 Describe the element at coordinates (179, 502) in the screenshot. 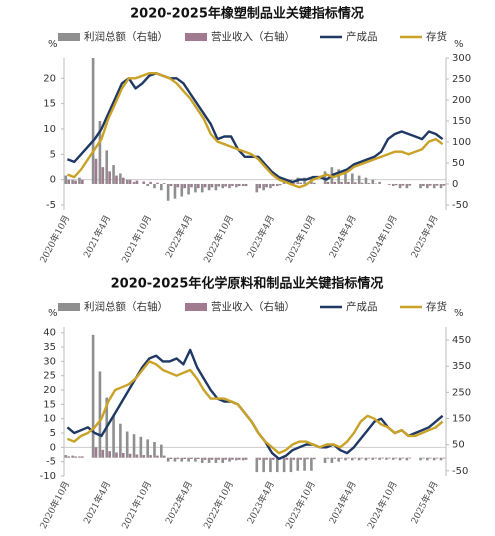

I see `x-tick-label: 2022年4月` at that location.